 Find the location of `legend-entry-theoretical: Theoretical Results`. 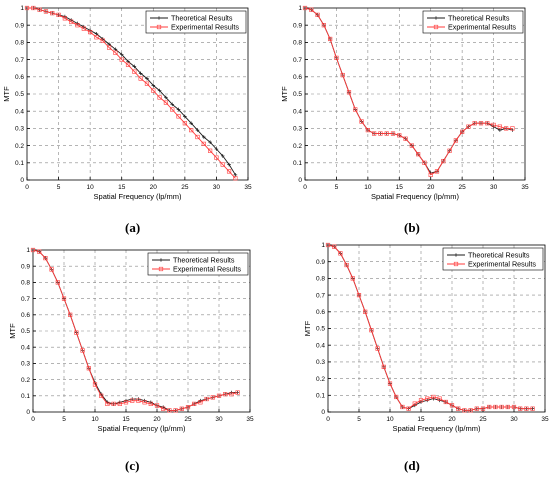

legend-entry-theoretical: Theoretical Results is located at coordinates (479, 18).